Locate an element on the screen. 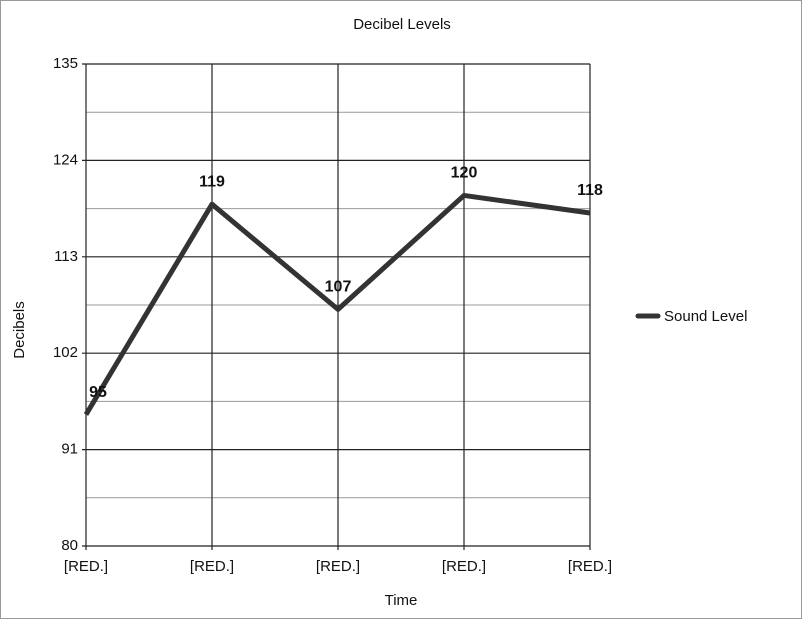  y-tick-label: 91 is located at coordinates (69, 449).